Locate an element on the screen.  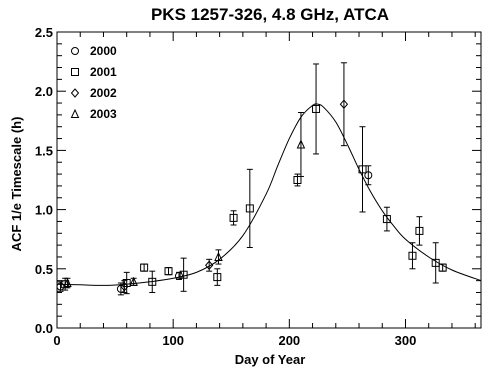
legend-label: 2003 is located at coordinates (103, 114).